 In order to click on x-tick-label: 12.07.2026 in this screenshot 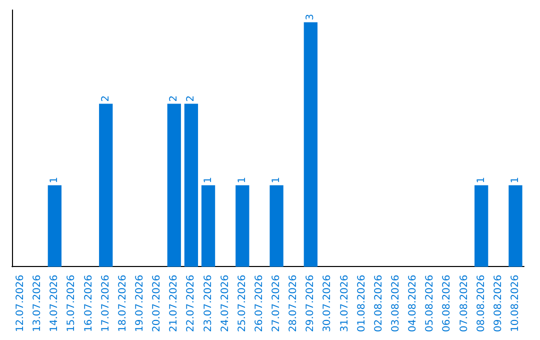, I will do `click(20, 303)`.